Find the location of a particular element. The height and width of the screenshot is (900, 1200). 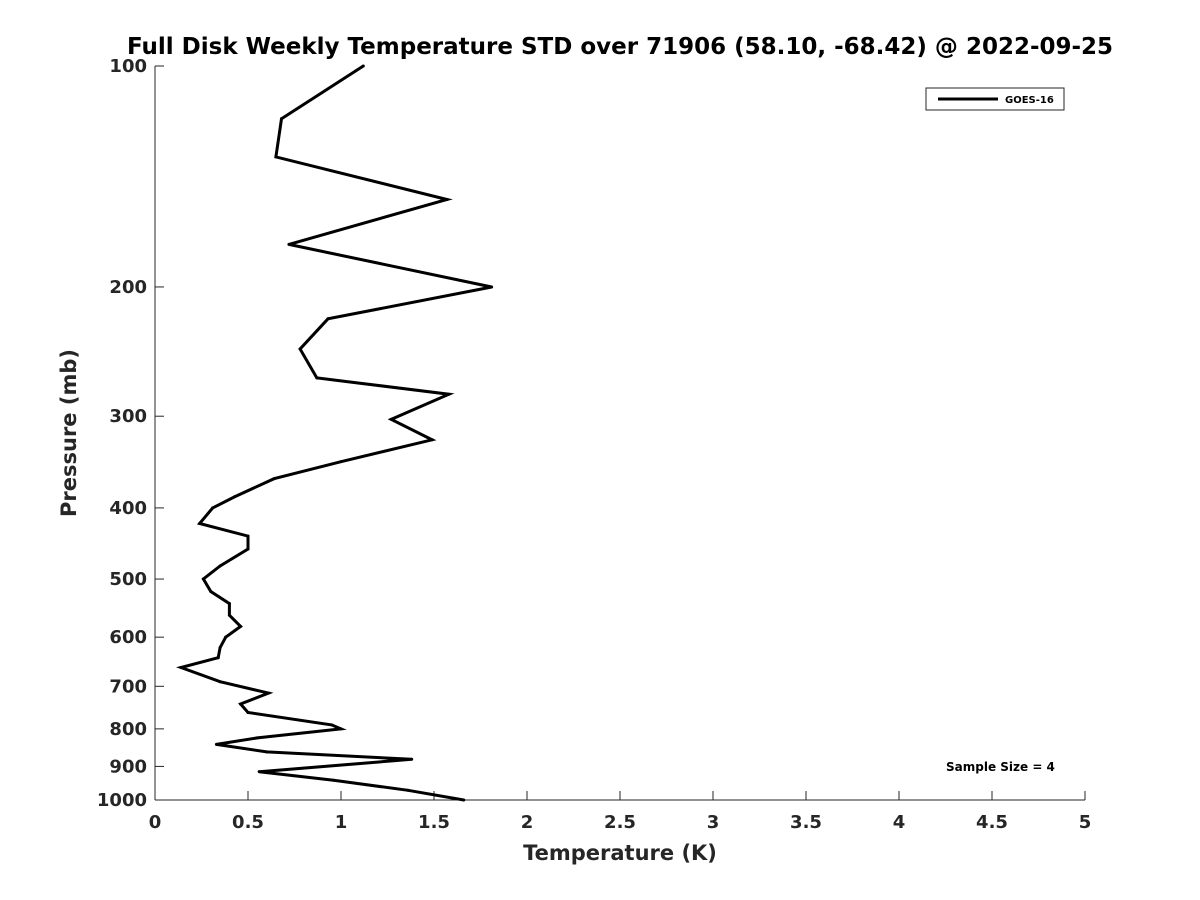

y-tick-label: 200 is located at coordinates (128, 287).